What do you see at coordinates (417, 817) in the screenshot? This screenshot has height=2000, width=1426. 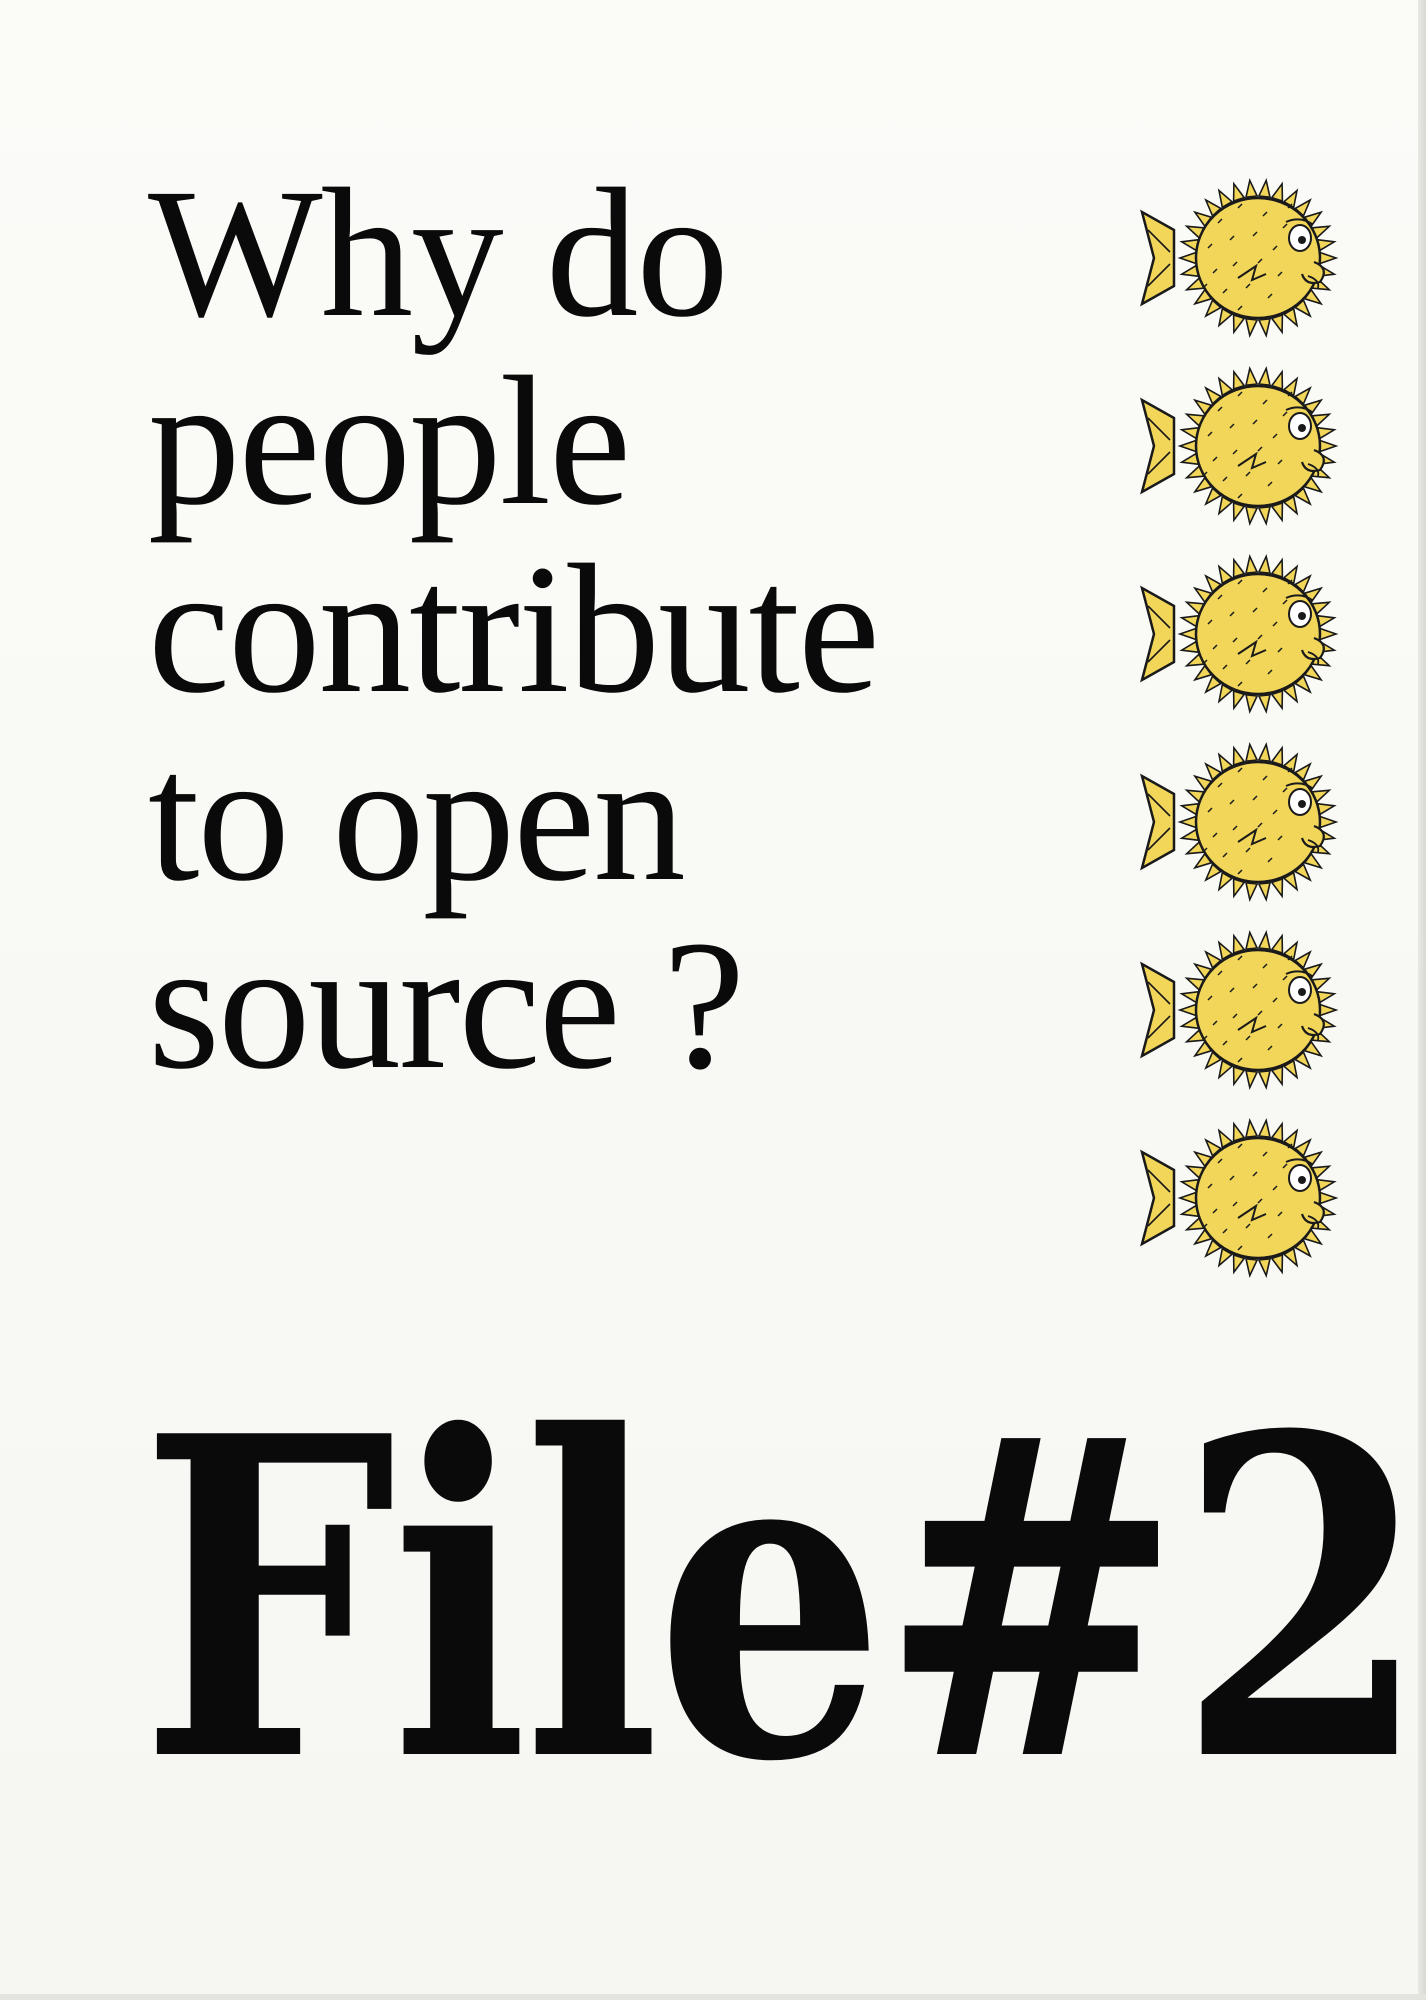 I see `headline-line: to open` at bounding box center [417, 817].